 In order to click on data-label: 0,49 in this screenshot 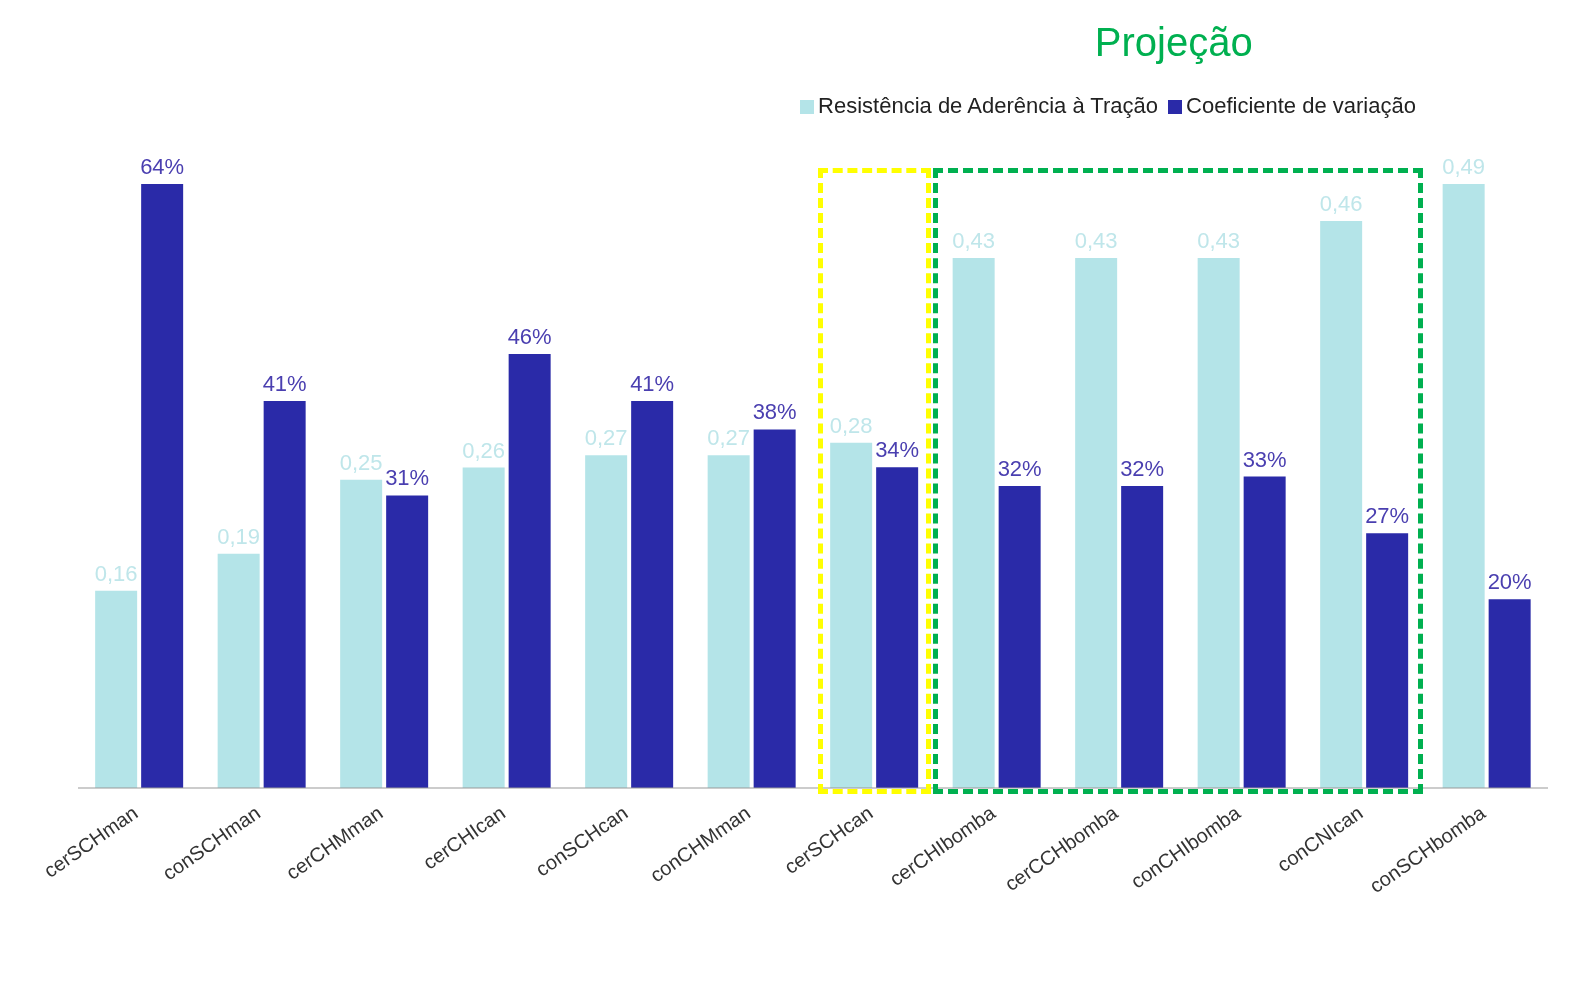, I will do `click(1464, 166)`.